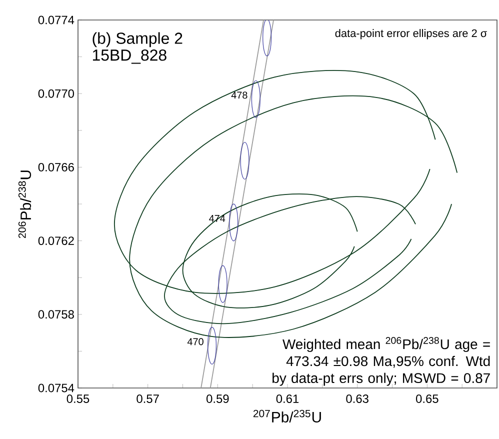 The height and width of the screenshot is (439, 499). I want to click on y-axis-title: $^{206}$Pb/$^{238}$U, so click(25, 204).